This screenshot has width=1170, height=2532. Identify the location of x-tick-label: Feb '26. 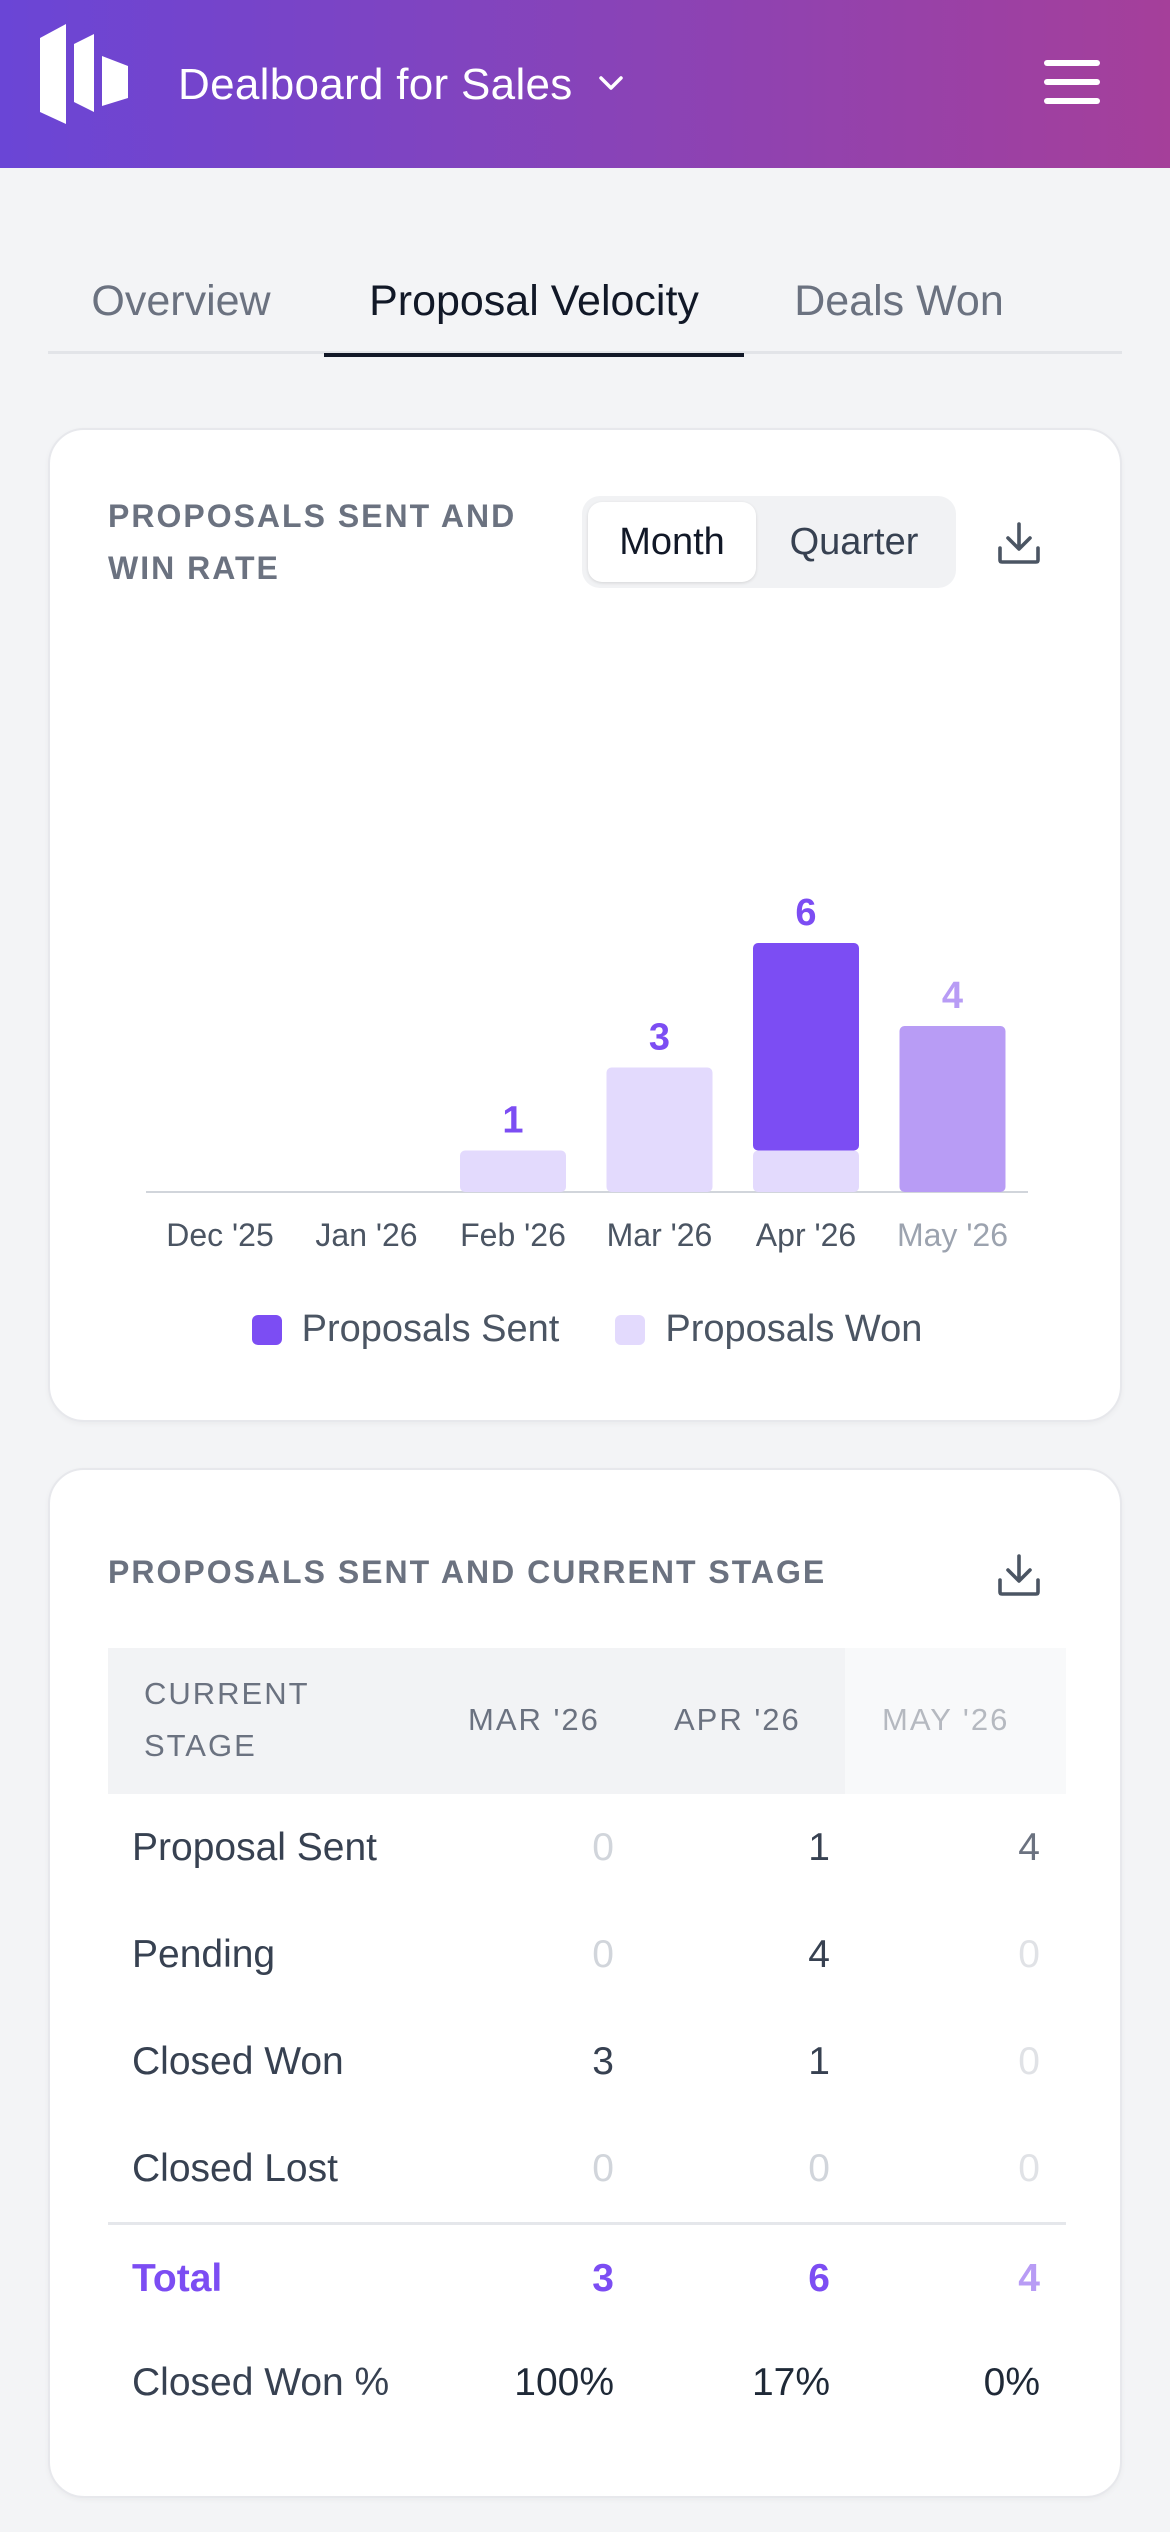
(513, 1235).